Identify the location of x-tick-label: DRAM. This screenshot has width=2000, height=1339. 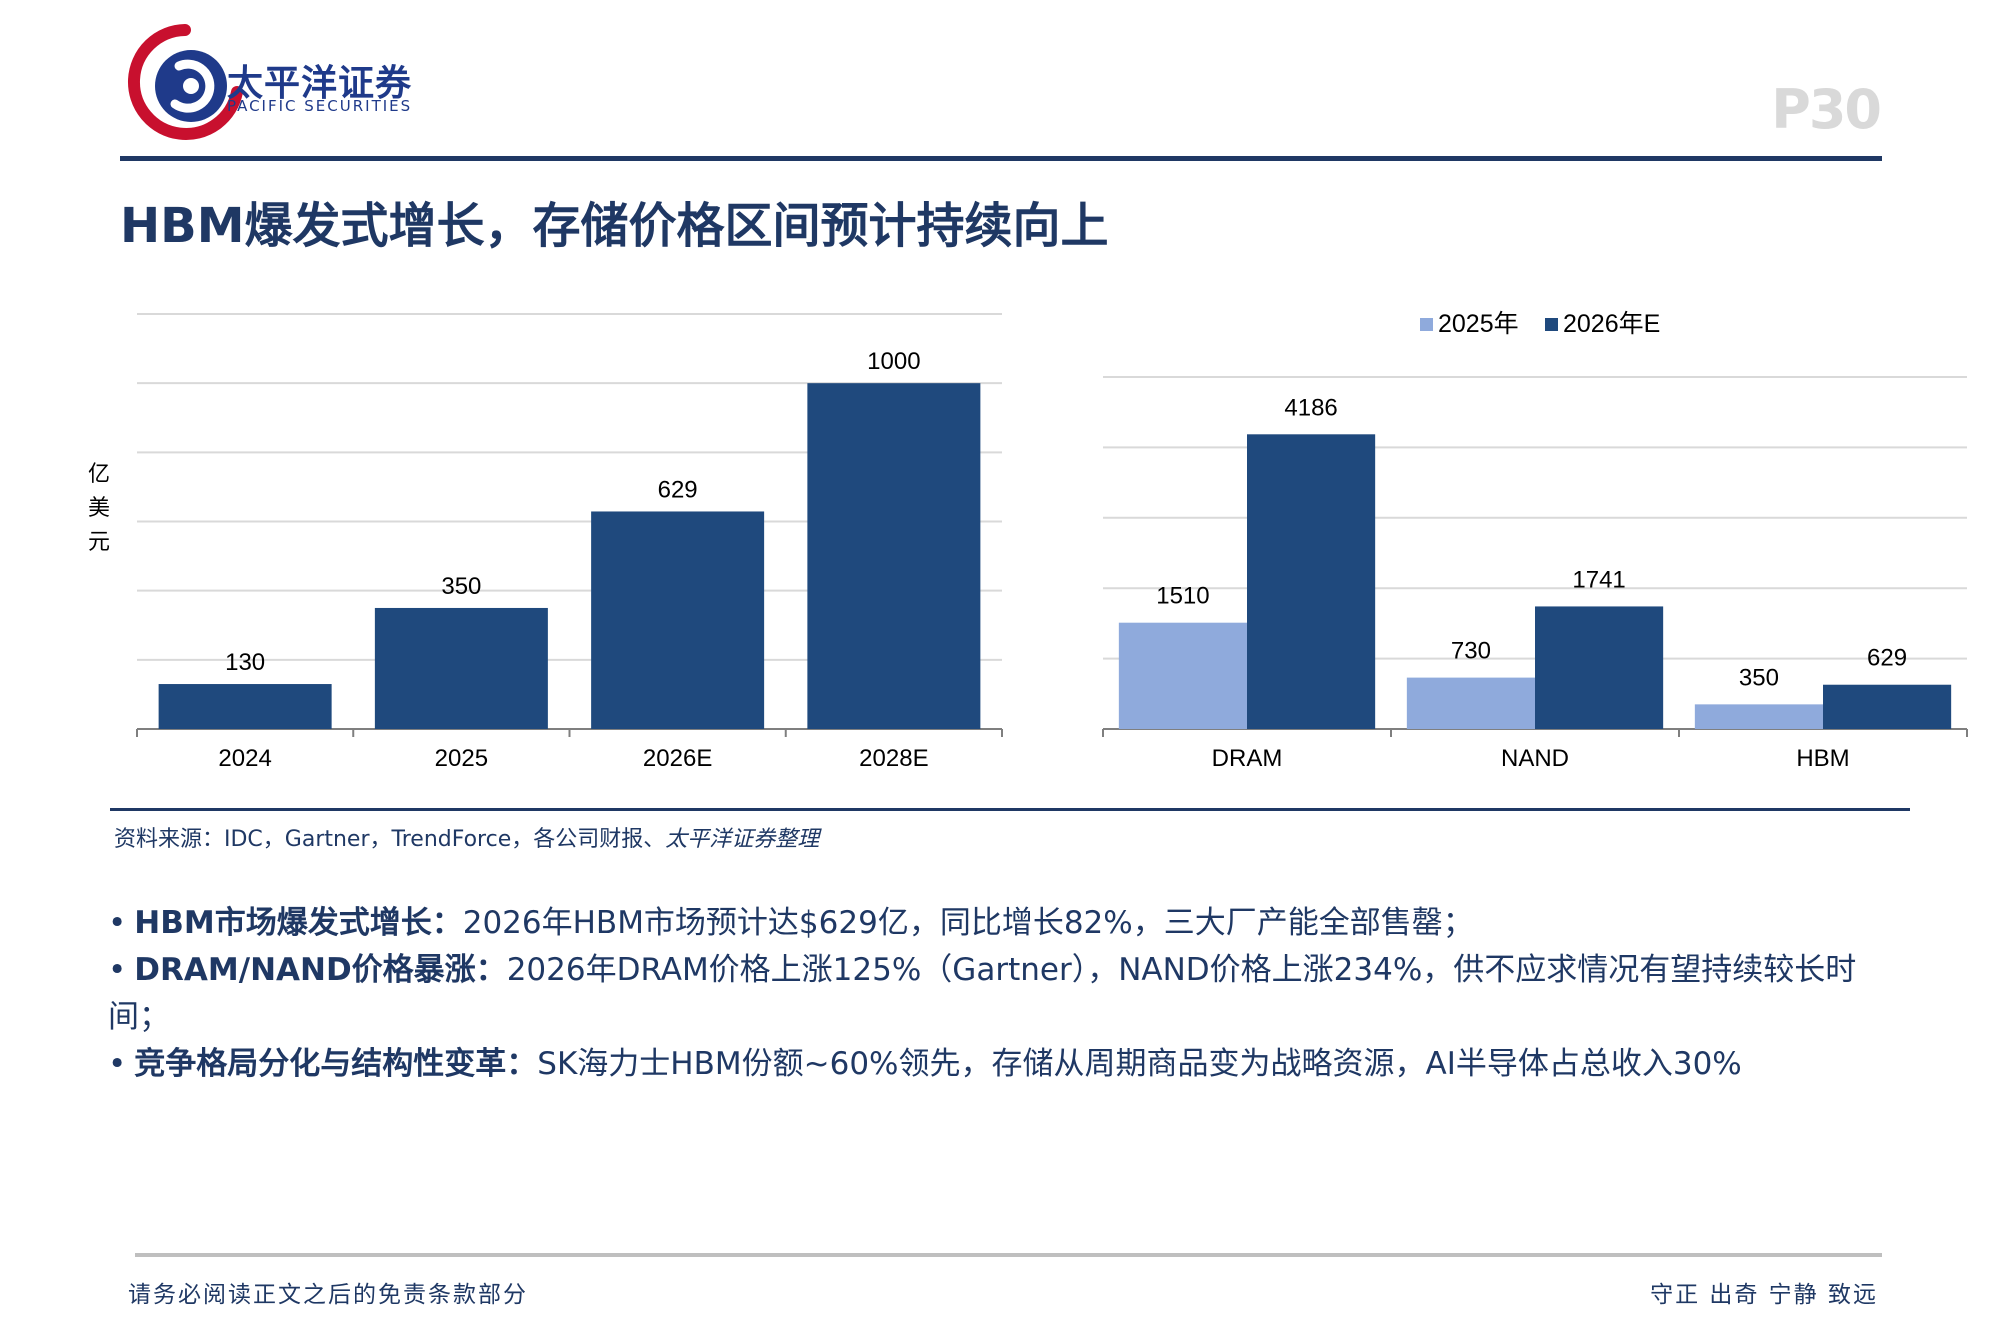
(1247, 758).